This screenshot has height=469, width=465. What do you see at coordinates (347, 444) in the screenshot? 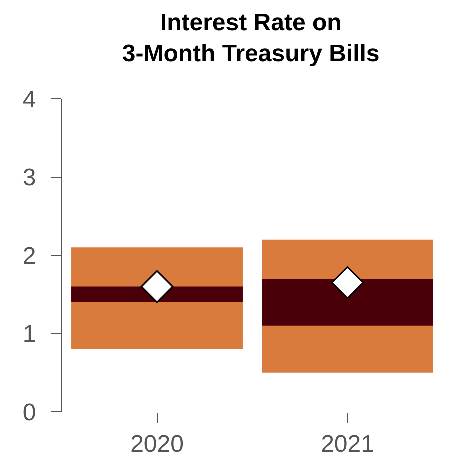
I see `x-tick-label: 2021` at bounding box center [347, 444].